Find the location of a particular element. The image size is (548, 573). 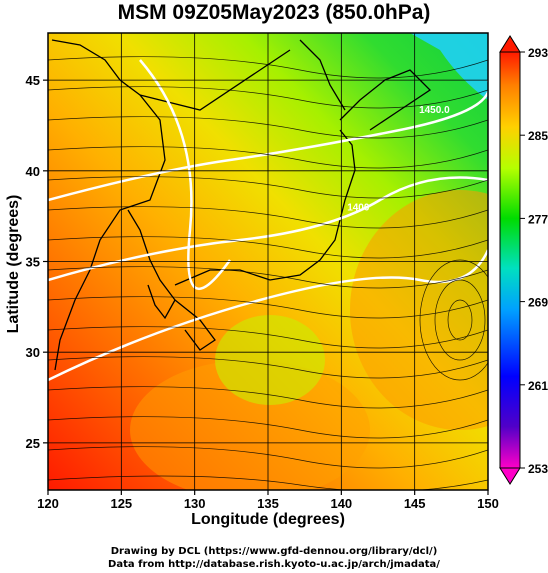

colorbar-top-arrow is located at coordinates (510, 44).